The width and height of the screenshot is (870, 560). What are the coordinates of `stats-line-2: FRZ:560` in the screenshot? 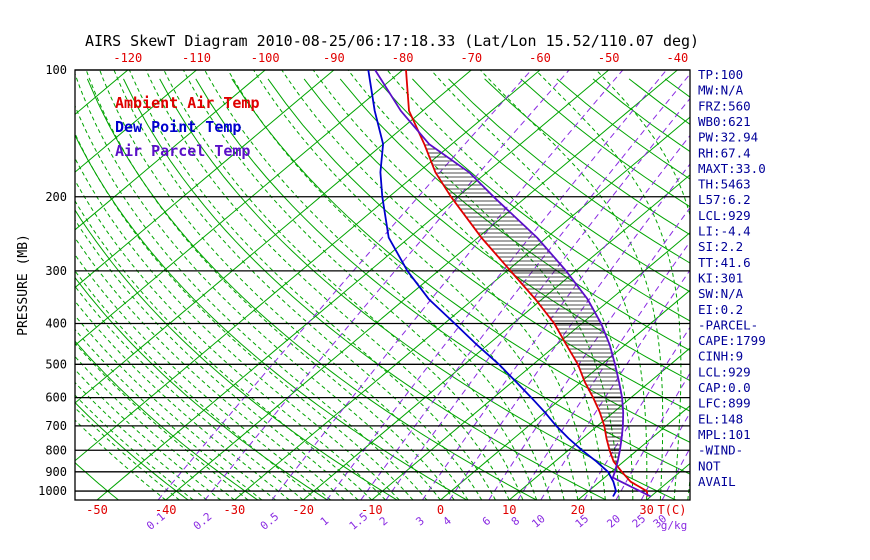 It's located at (724, 105).